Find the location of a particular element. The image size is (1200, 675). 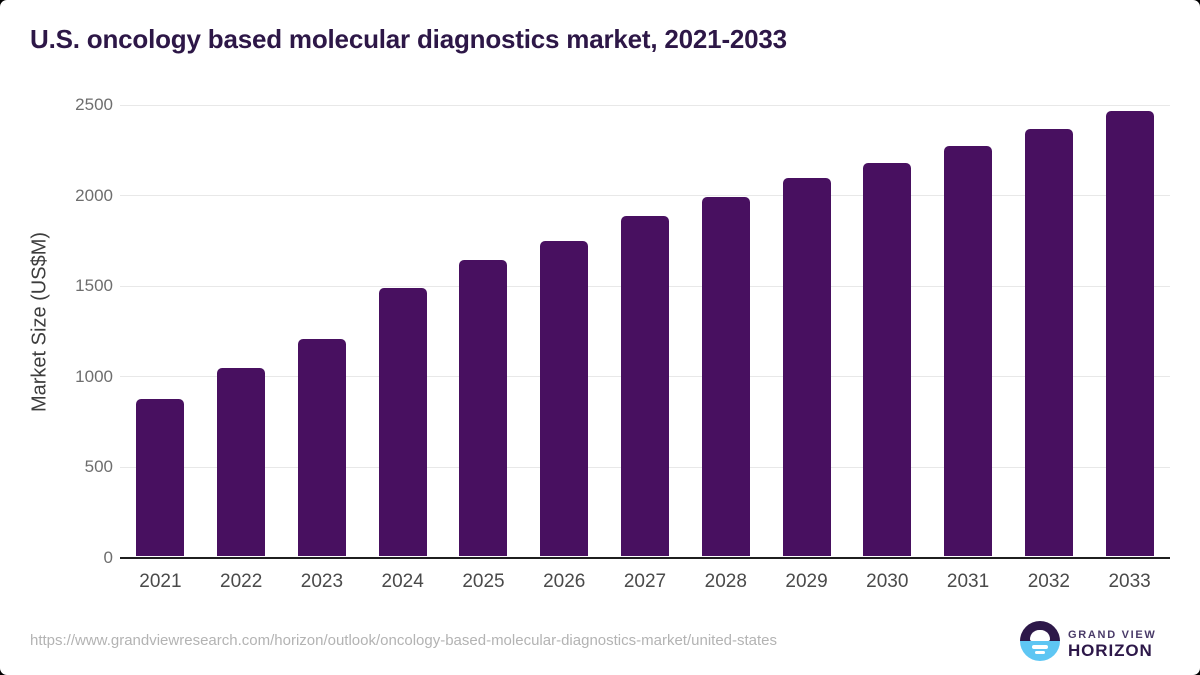

x-tick-label: 2021 is located at coordinates (160, 581).